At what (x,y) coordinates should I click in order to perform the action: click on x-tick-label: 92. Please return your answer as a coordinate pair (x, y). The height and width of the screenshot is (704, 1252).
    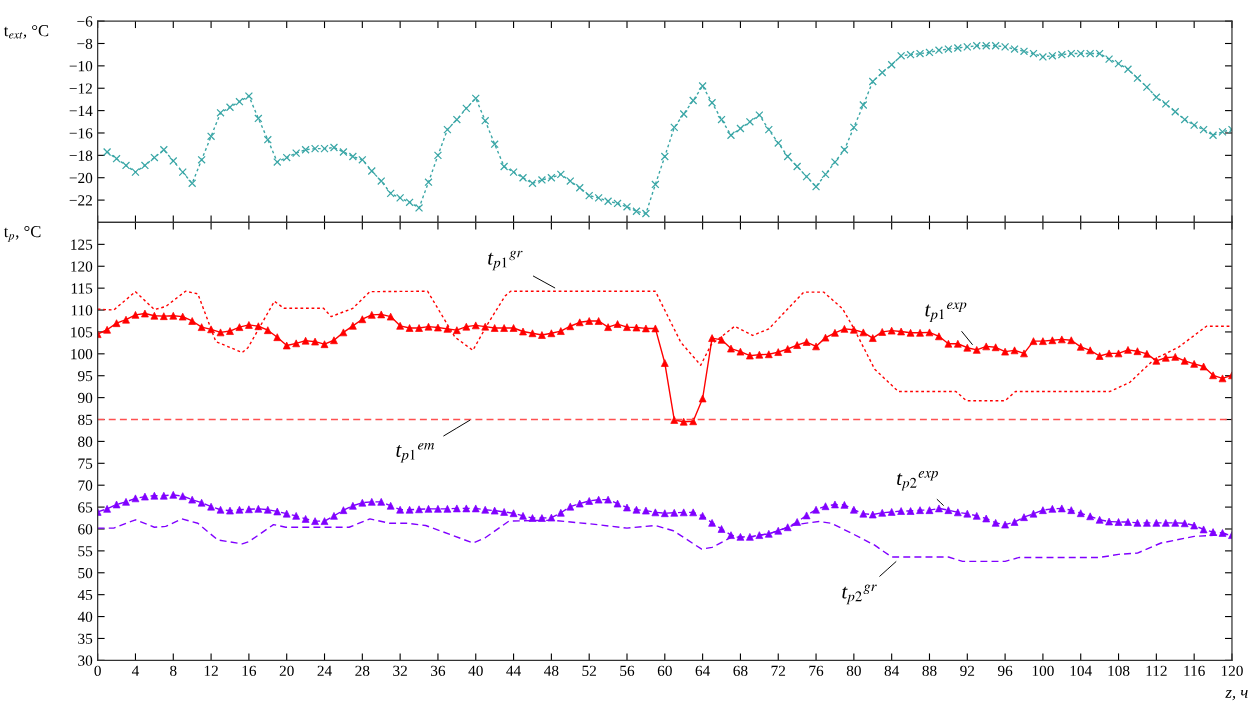
    Looking at the image, I should click on (967, 670).